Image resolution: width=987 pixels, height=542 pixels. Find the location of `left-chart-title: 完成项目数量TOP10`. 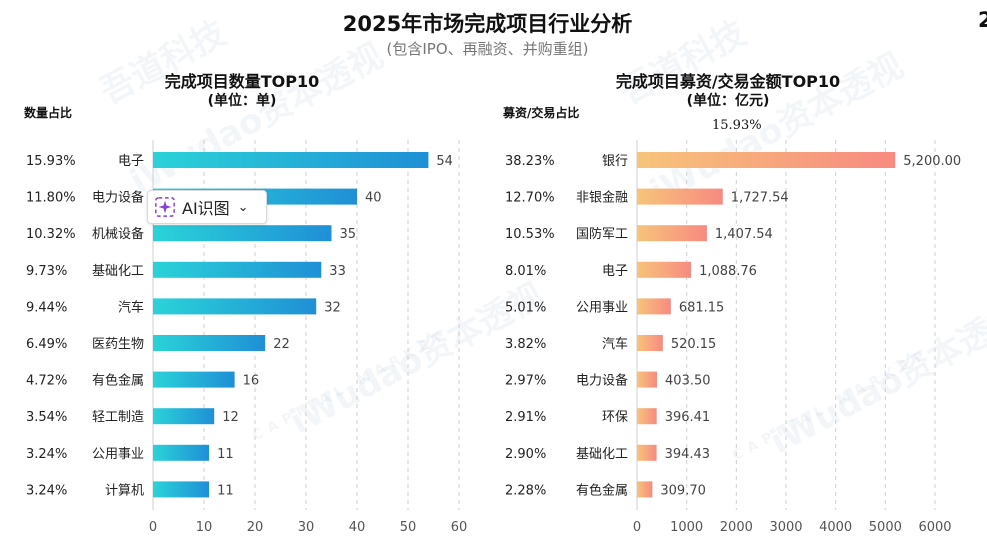

left-chart-title: 完成项目数量TOP10 is located at coordinates (242, 81).